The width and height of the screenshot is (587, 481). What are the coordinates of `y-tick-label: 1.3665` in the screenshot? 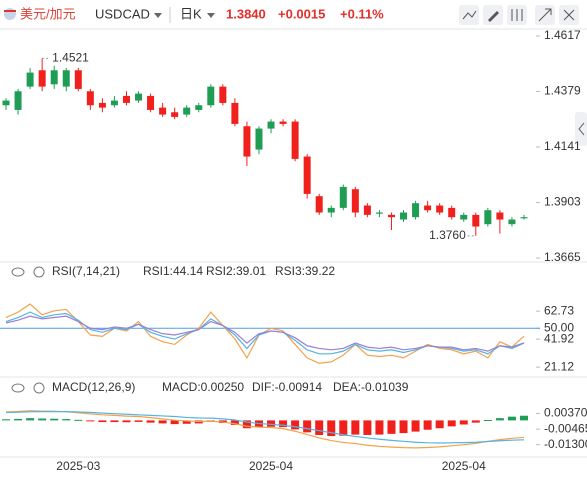 It's located at (562, 257).